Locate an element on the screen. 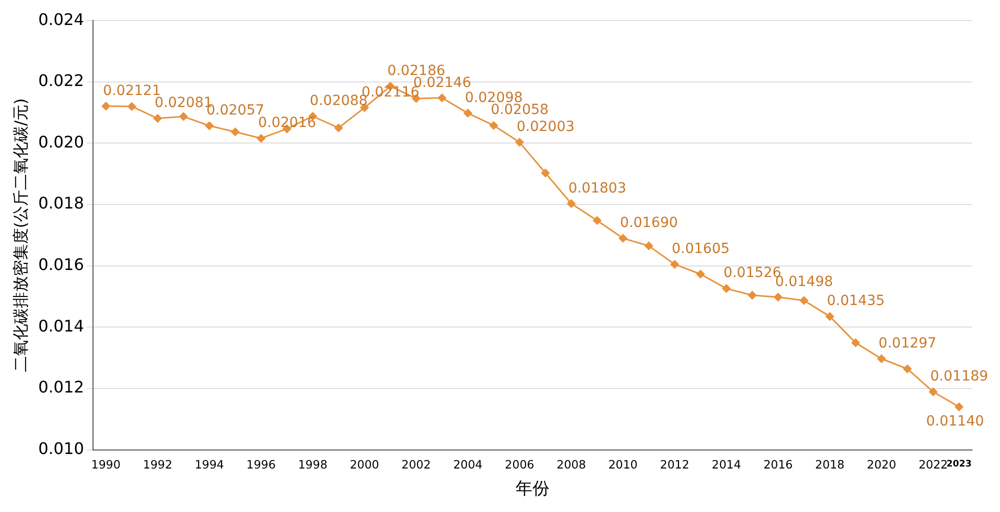 This screenshot has height=512, width=1000. x-axis-title: 年份 is located at coordinates (533, 489).